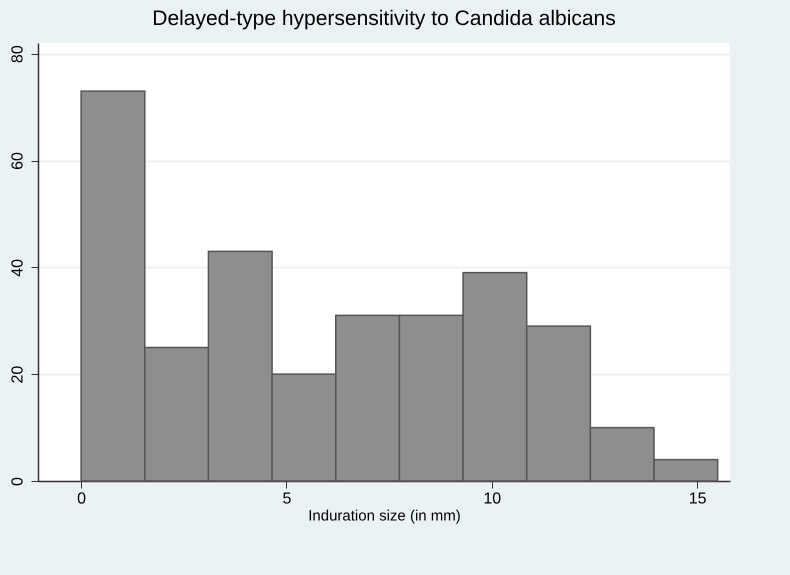 The image size is (790, 575). Describe the element at coordinates (18, 375) in the screenshot. I see `y-tick-label: 20` at that location.